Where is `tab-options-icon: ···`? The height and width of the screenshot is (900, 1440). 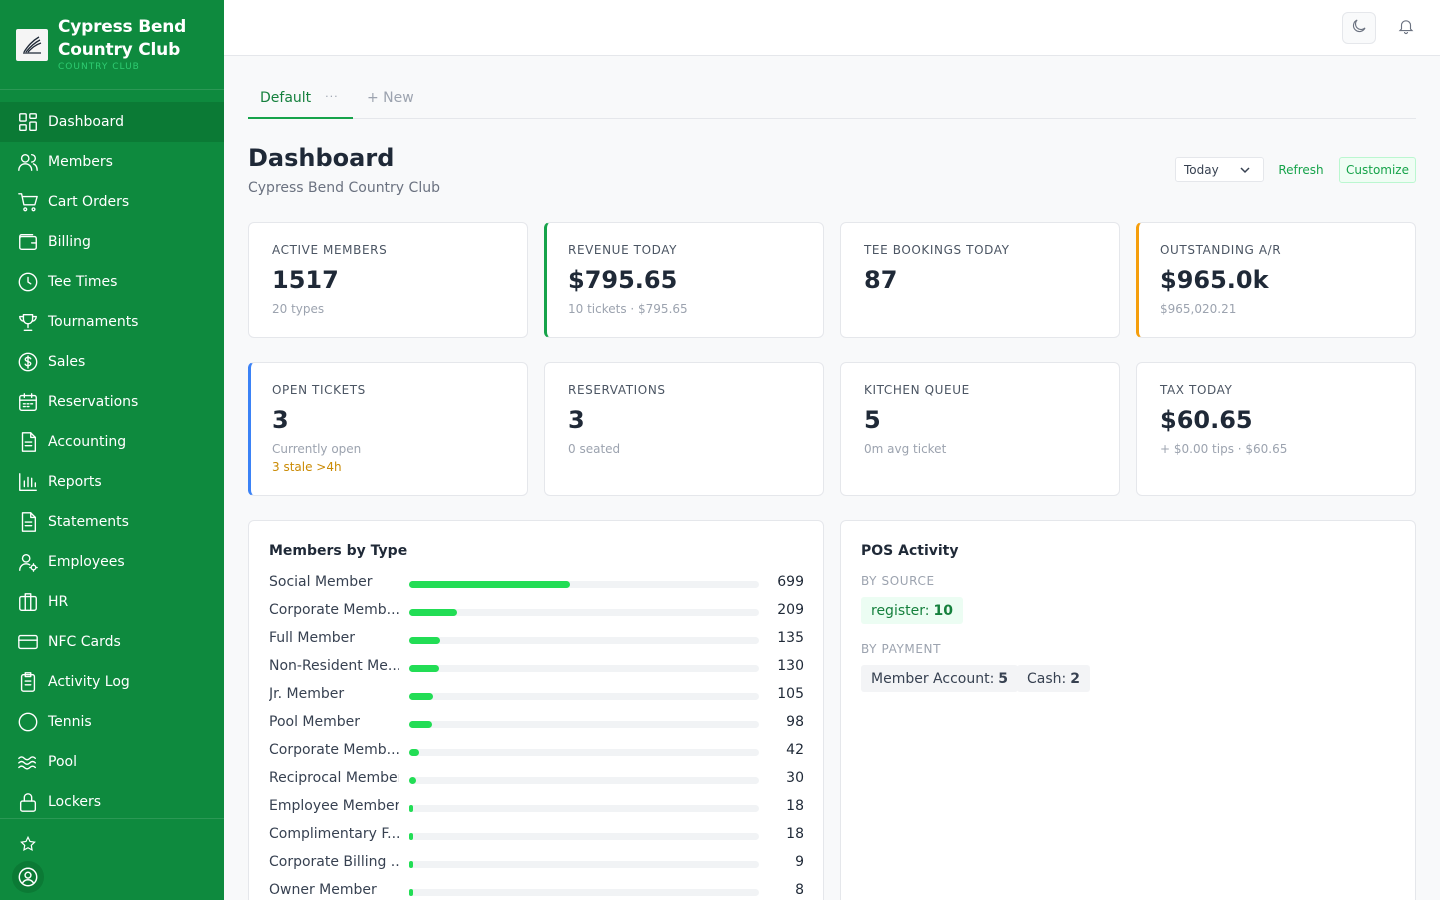 tab-options-icon: ··· is located at coordinates (332, 96).